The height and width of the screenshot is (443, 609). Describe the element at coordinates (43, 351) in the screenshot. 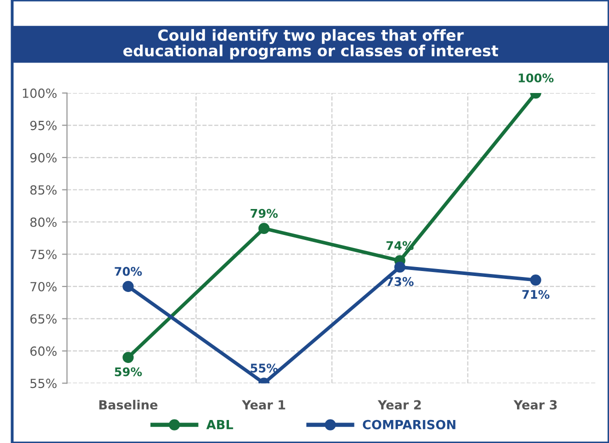

I see `y-tick-label: 60%` at that location.